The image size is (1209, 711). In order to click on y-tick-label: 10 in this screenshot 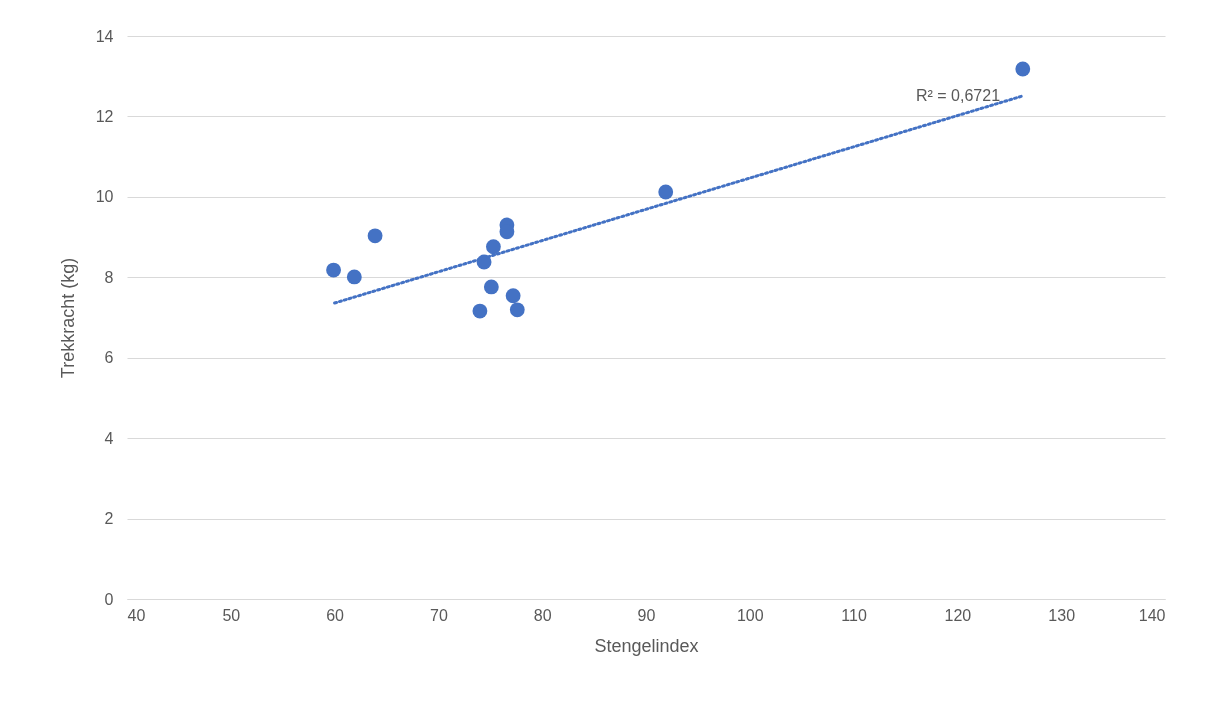, I will do `click(104, 197)`.